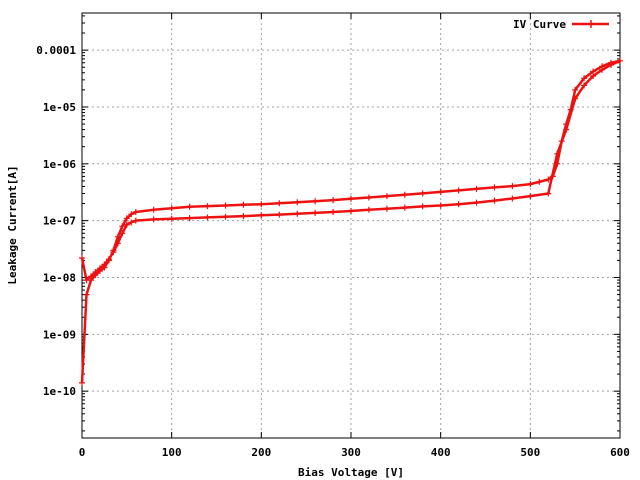  Describe the element at coordinates (441, 452) in the screenshot. I see `x-tick-label: 400` at that location.